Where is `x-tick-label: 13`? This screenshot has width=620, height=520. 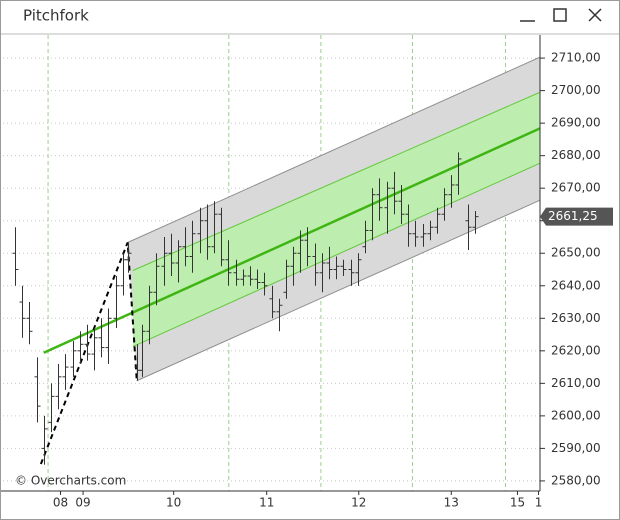 x-tick-label: 13 is located at coordinates (451, 503).